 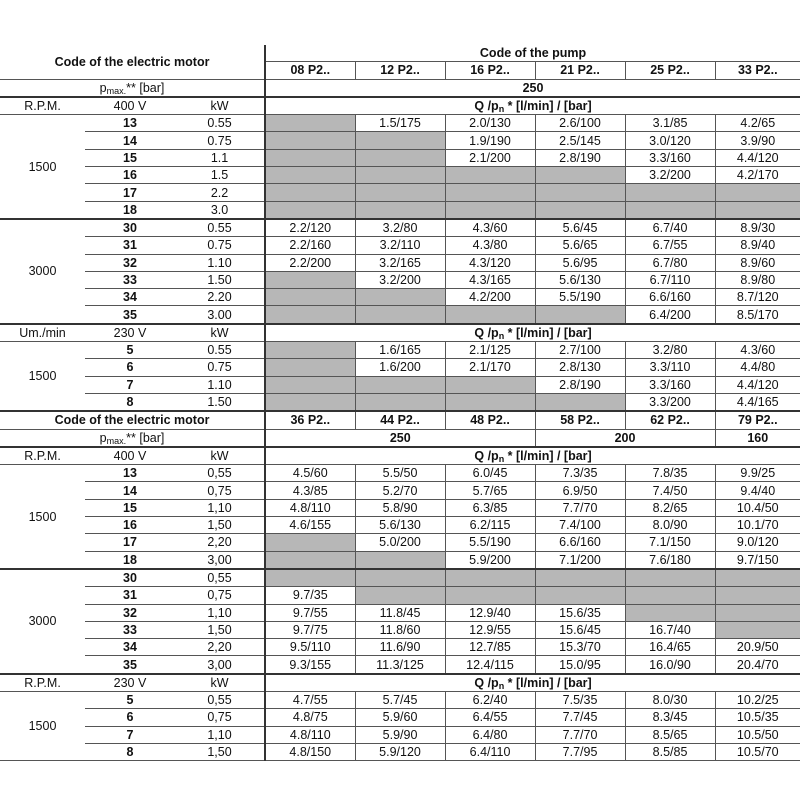 What do you see at coordinates (220, 210) in the screenshot?
I see `power-kw: 3.0` at bounding box center [220, 210].